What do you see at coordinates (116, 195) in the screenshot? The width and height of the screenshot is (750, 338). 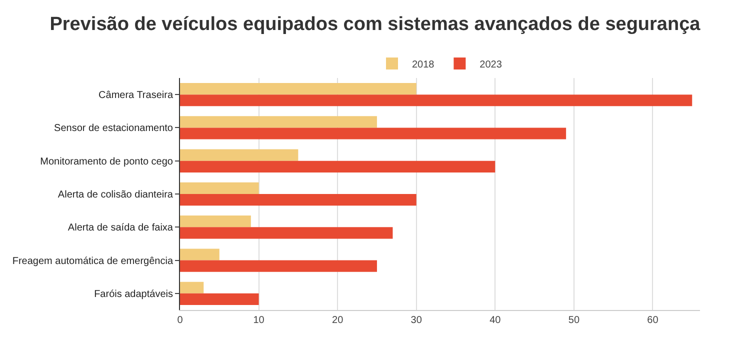 I see `y-tick-label: Alerta de colisão dianteira` at bounding box center [116, 195].